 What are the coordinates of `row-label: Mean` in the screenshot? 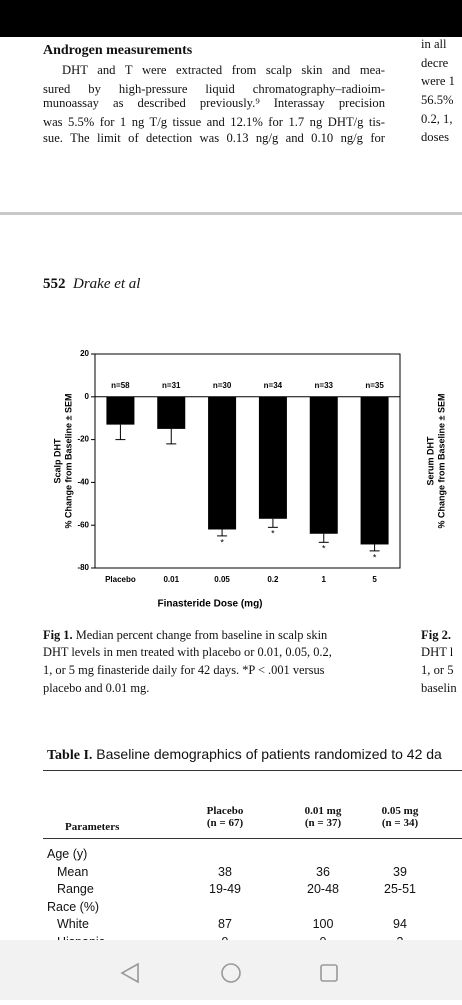 It's located at (73, 871).